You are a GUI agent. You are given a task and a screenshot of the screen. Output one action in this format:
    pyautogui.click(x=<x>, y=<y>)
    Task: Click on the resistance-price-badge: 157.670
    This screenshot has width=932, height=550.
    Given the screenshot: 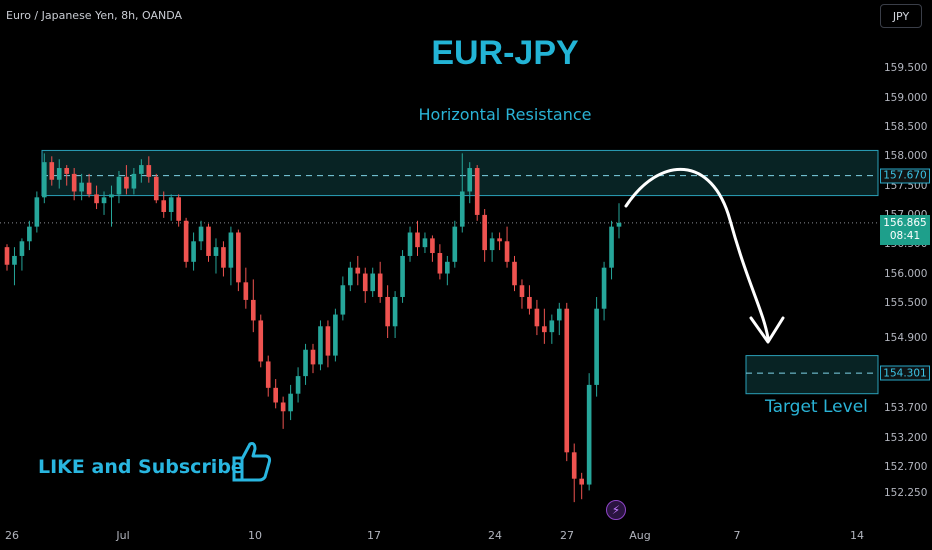 What is the action you would take?
    pyautogui.click(x=905, y=176)
    